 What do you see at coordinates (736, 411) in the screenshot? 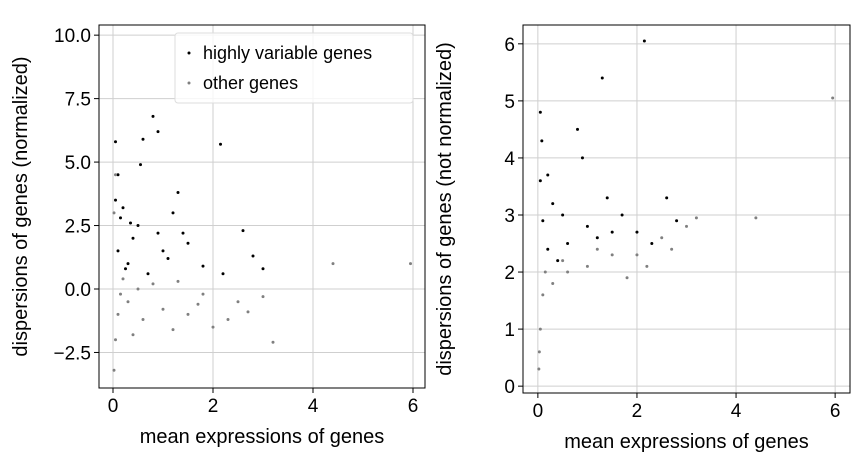
I see `x-tick-label: 4` at bounding box center [736, 411].